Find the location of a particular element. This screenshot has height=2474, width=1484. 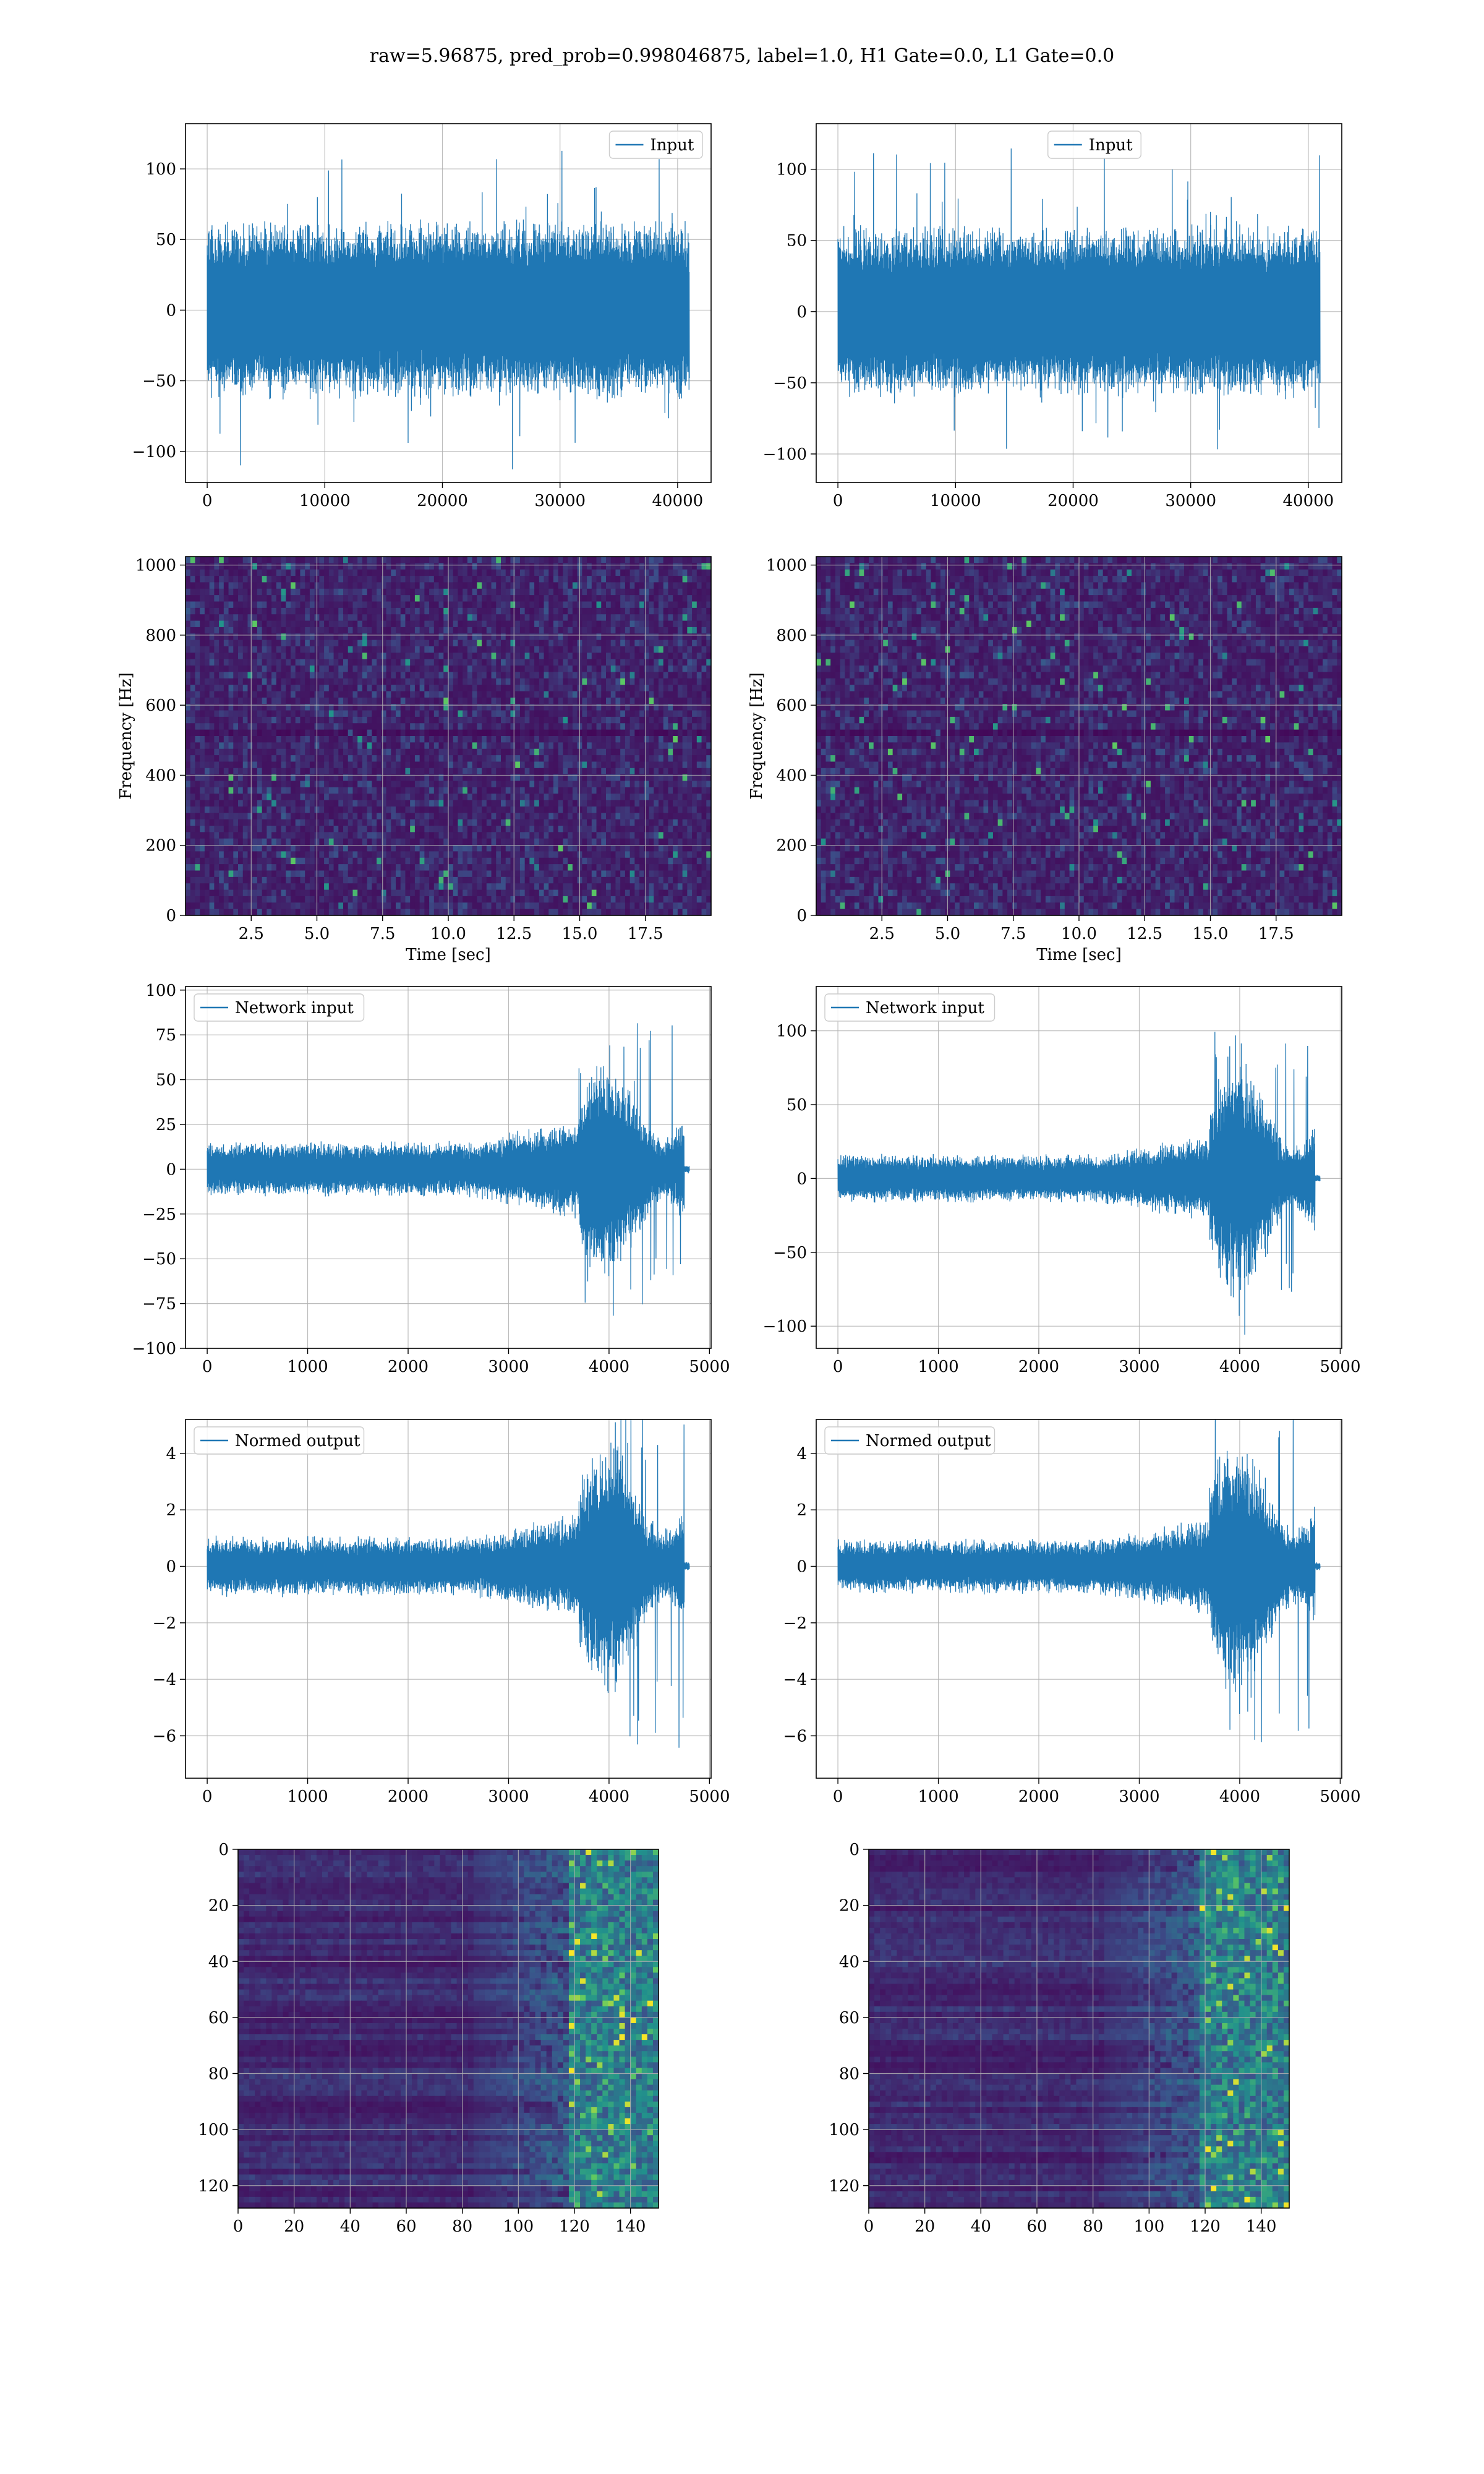

x-tick-label: 1000 is located at coordinates (938, 1796).